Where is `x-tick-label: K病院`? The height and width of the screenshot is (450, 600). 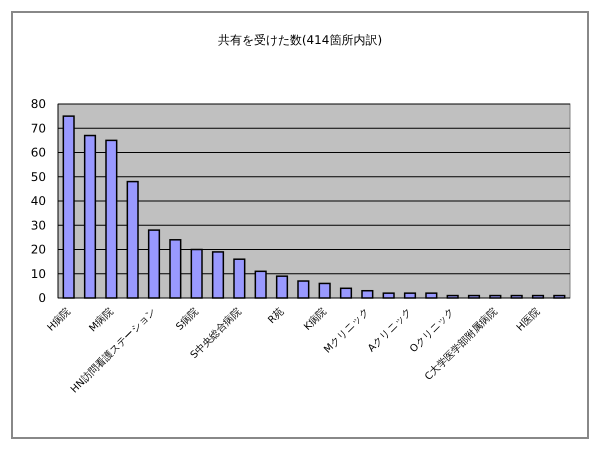 x-tick-label: K病院 is located at coordinates (315, 319).